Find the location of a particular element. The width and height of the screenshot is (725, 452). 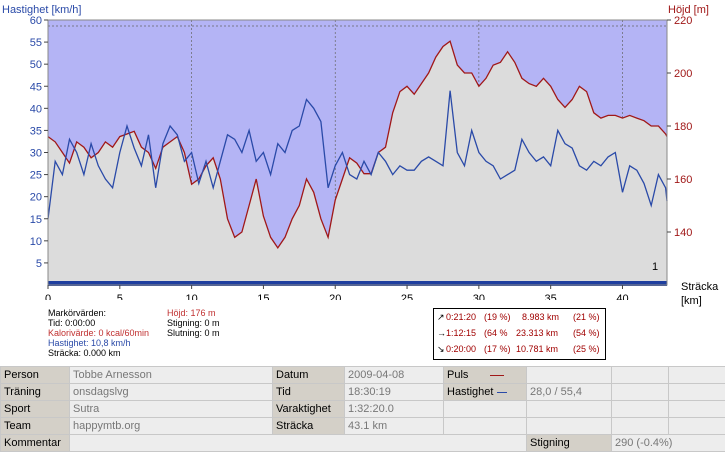

table-row: Team happymtb.org Sträcka 43.1 km is located at coordinates (363, 426).